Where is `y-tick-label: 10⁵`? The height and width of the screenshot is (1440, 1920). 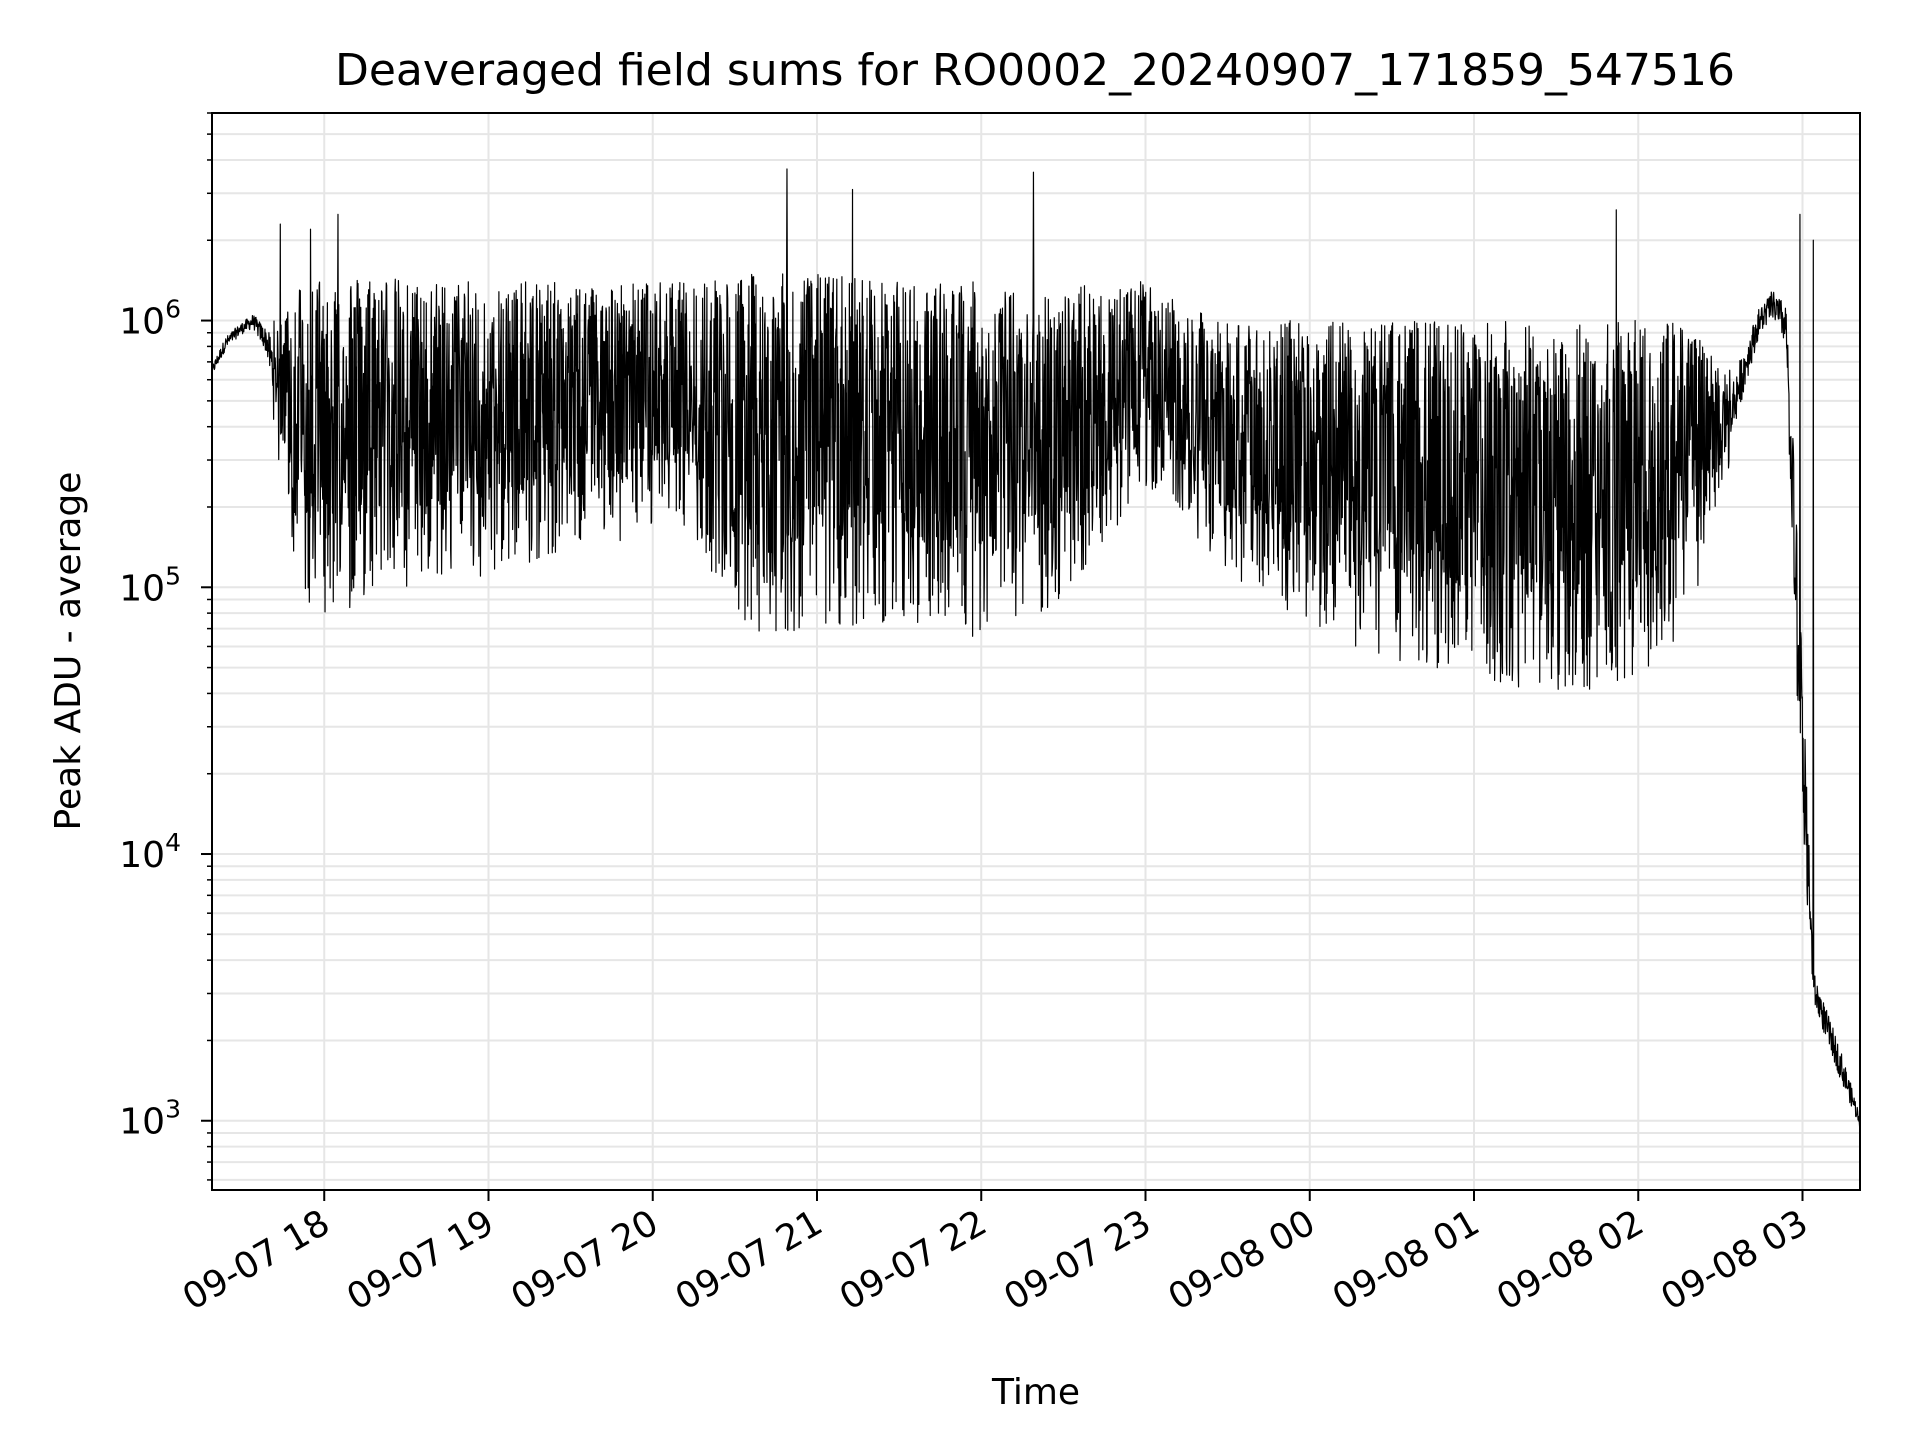 y-tick-label: 10⁵ is located at coordinates (150, 585).